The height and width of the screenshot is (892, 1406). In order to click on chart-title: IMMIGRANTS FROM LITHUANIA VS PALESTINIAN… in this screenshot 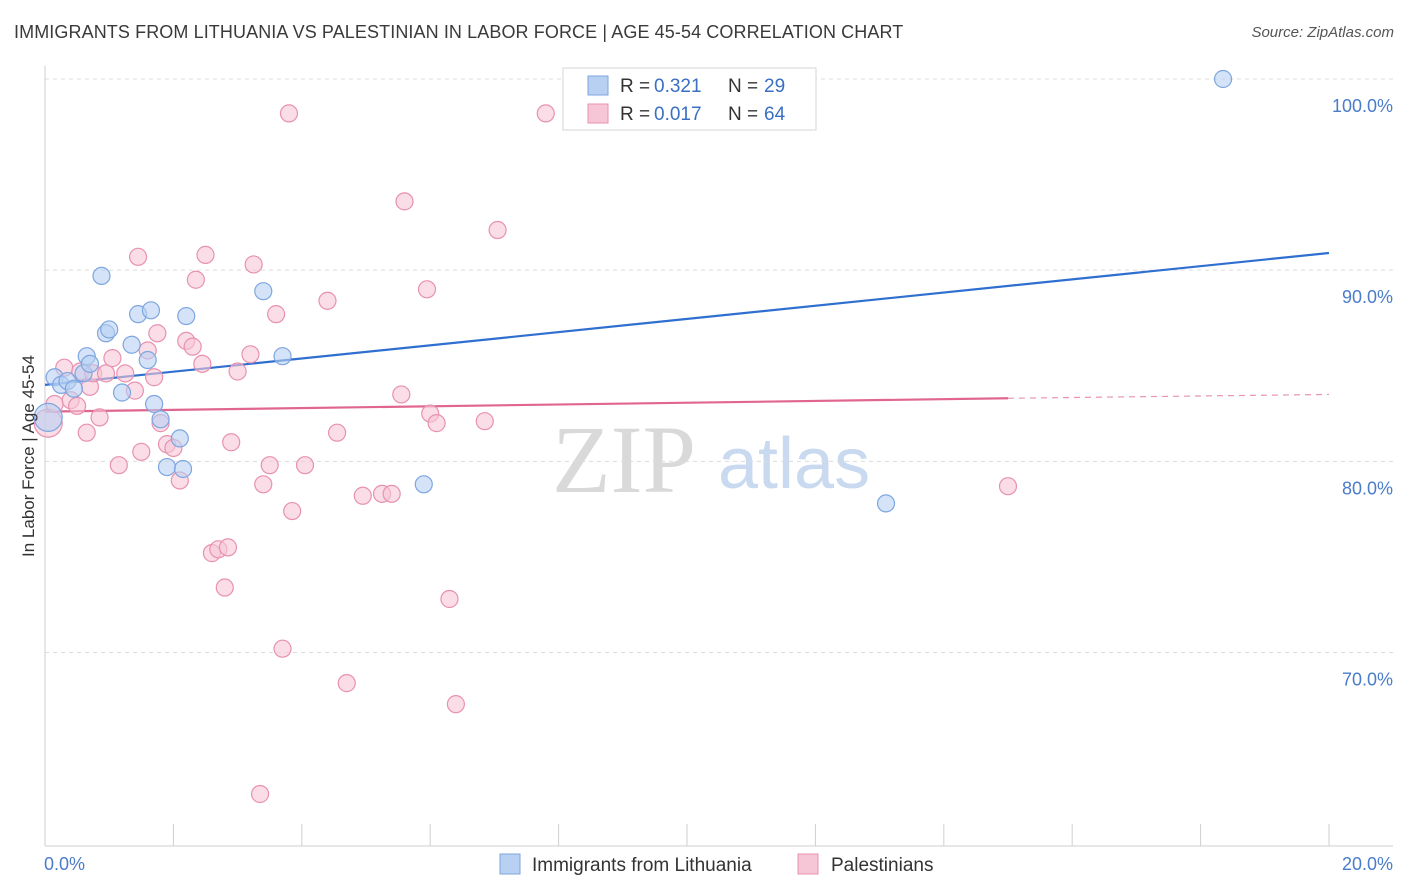, I will do `click(459, 32)`.